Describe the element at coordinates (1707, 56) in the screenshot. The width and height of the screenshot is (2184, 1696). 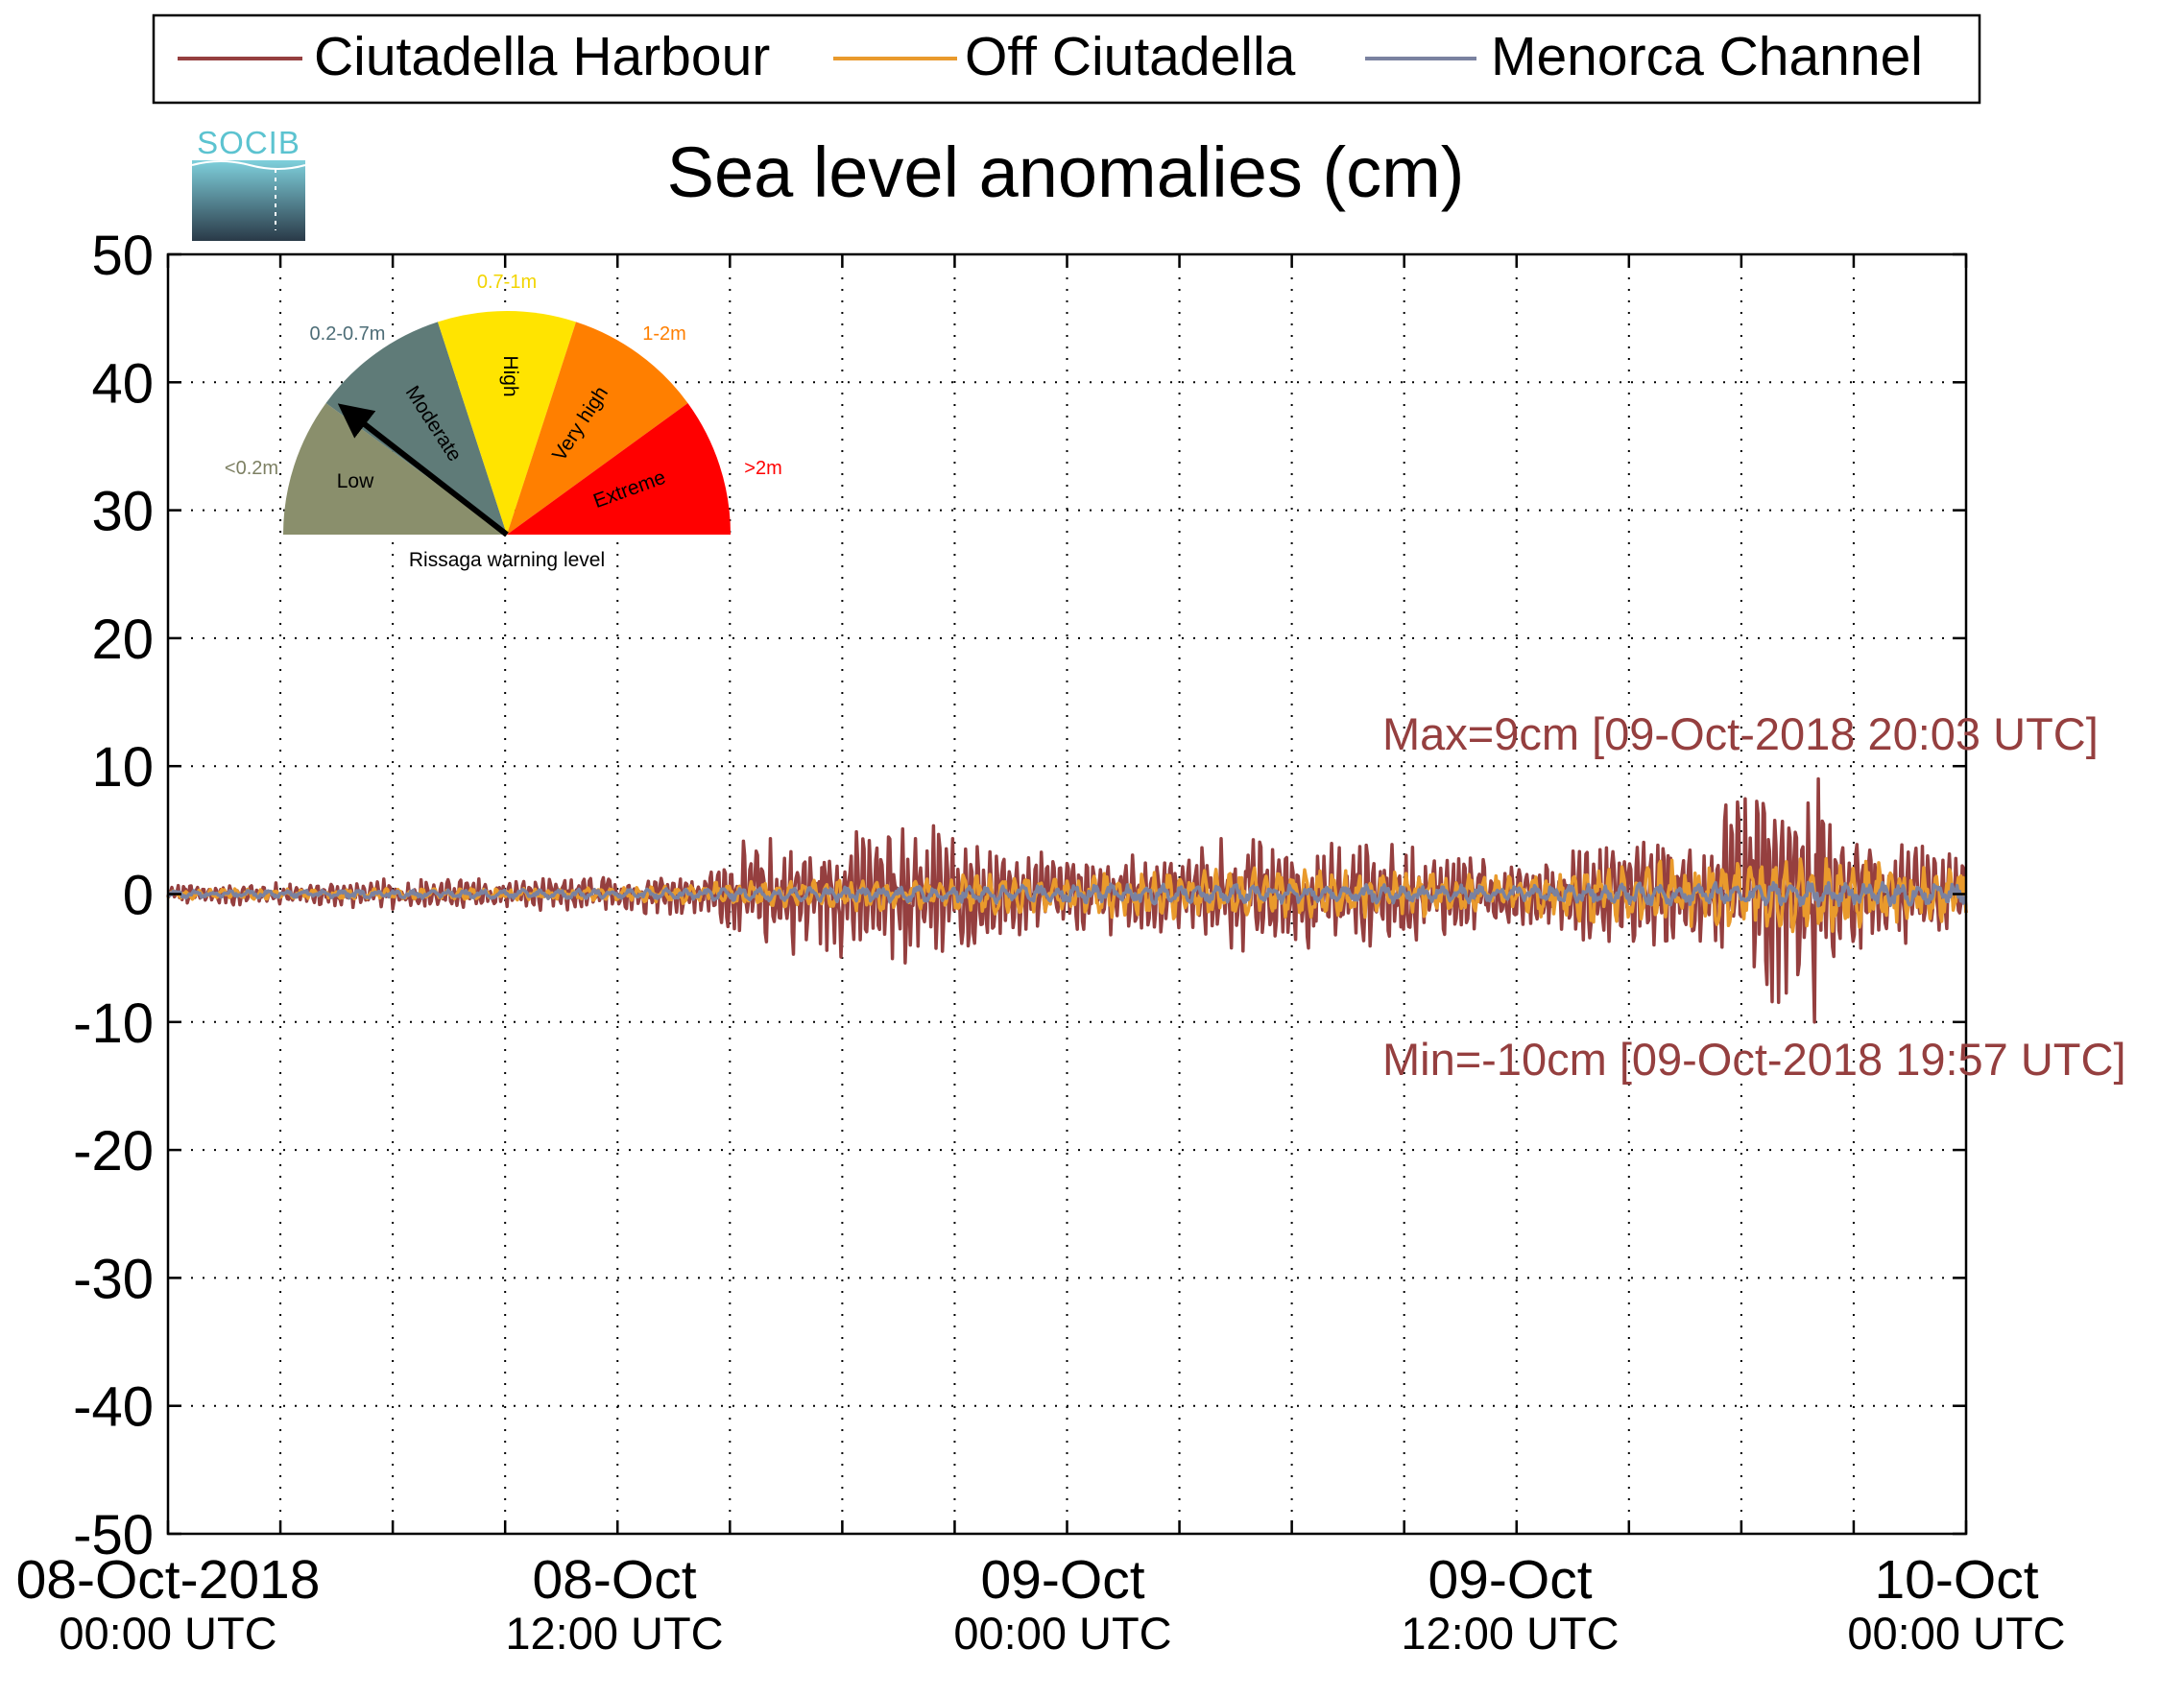
I see `legend-label-menorca-channel: Menorca Channel` at that location.